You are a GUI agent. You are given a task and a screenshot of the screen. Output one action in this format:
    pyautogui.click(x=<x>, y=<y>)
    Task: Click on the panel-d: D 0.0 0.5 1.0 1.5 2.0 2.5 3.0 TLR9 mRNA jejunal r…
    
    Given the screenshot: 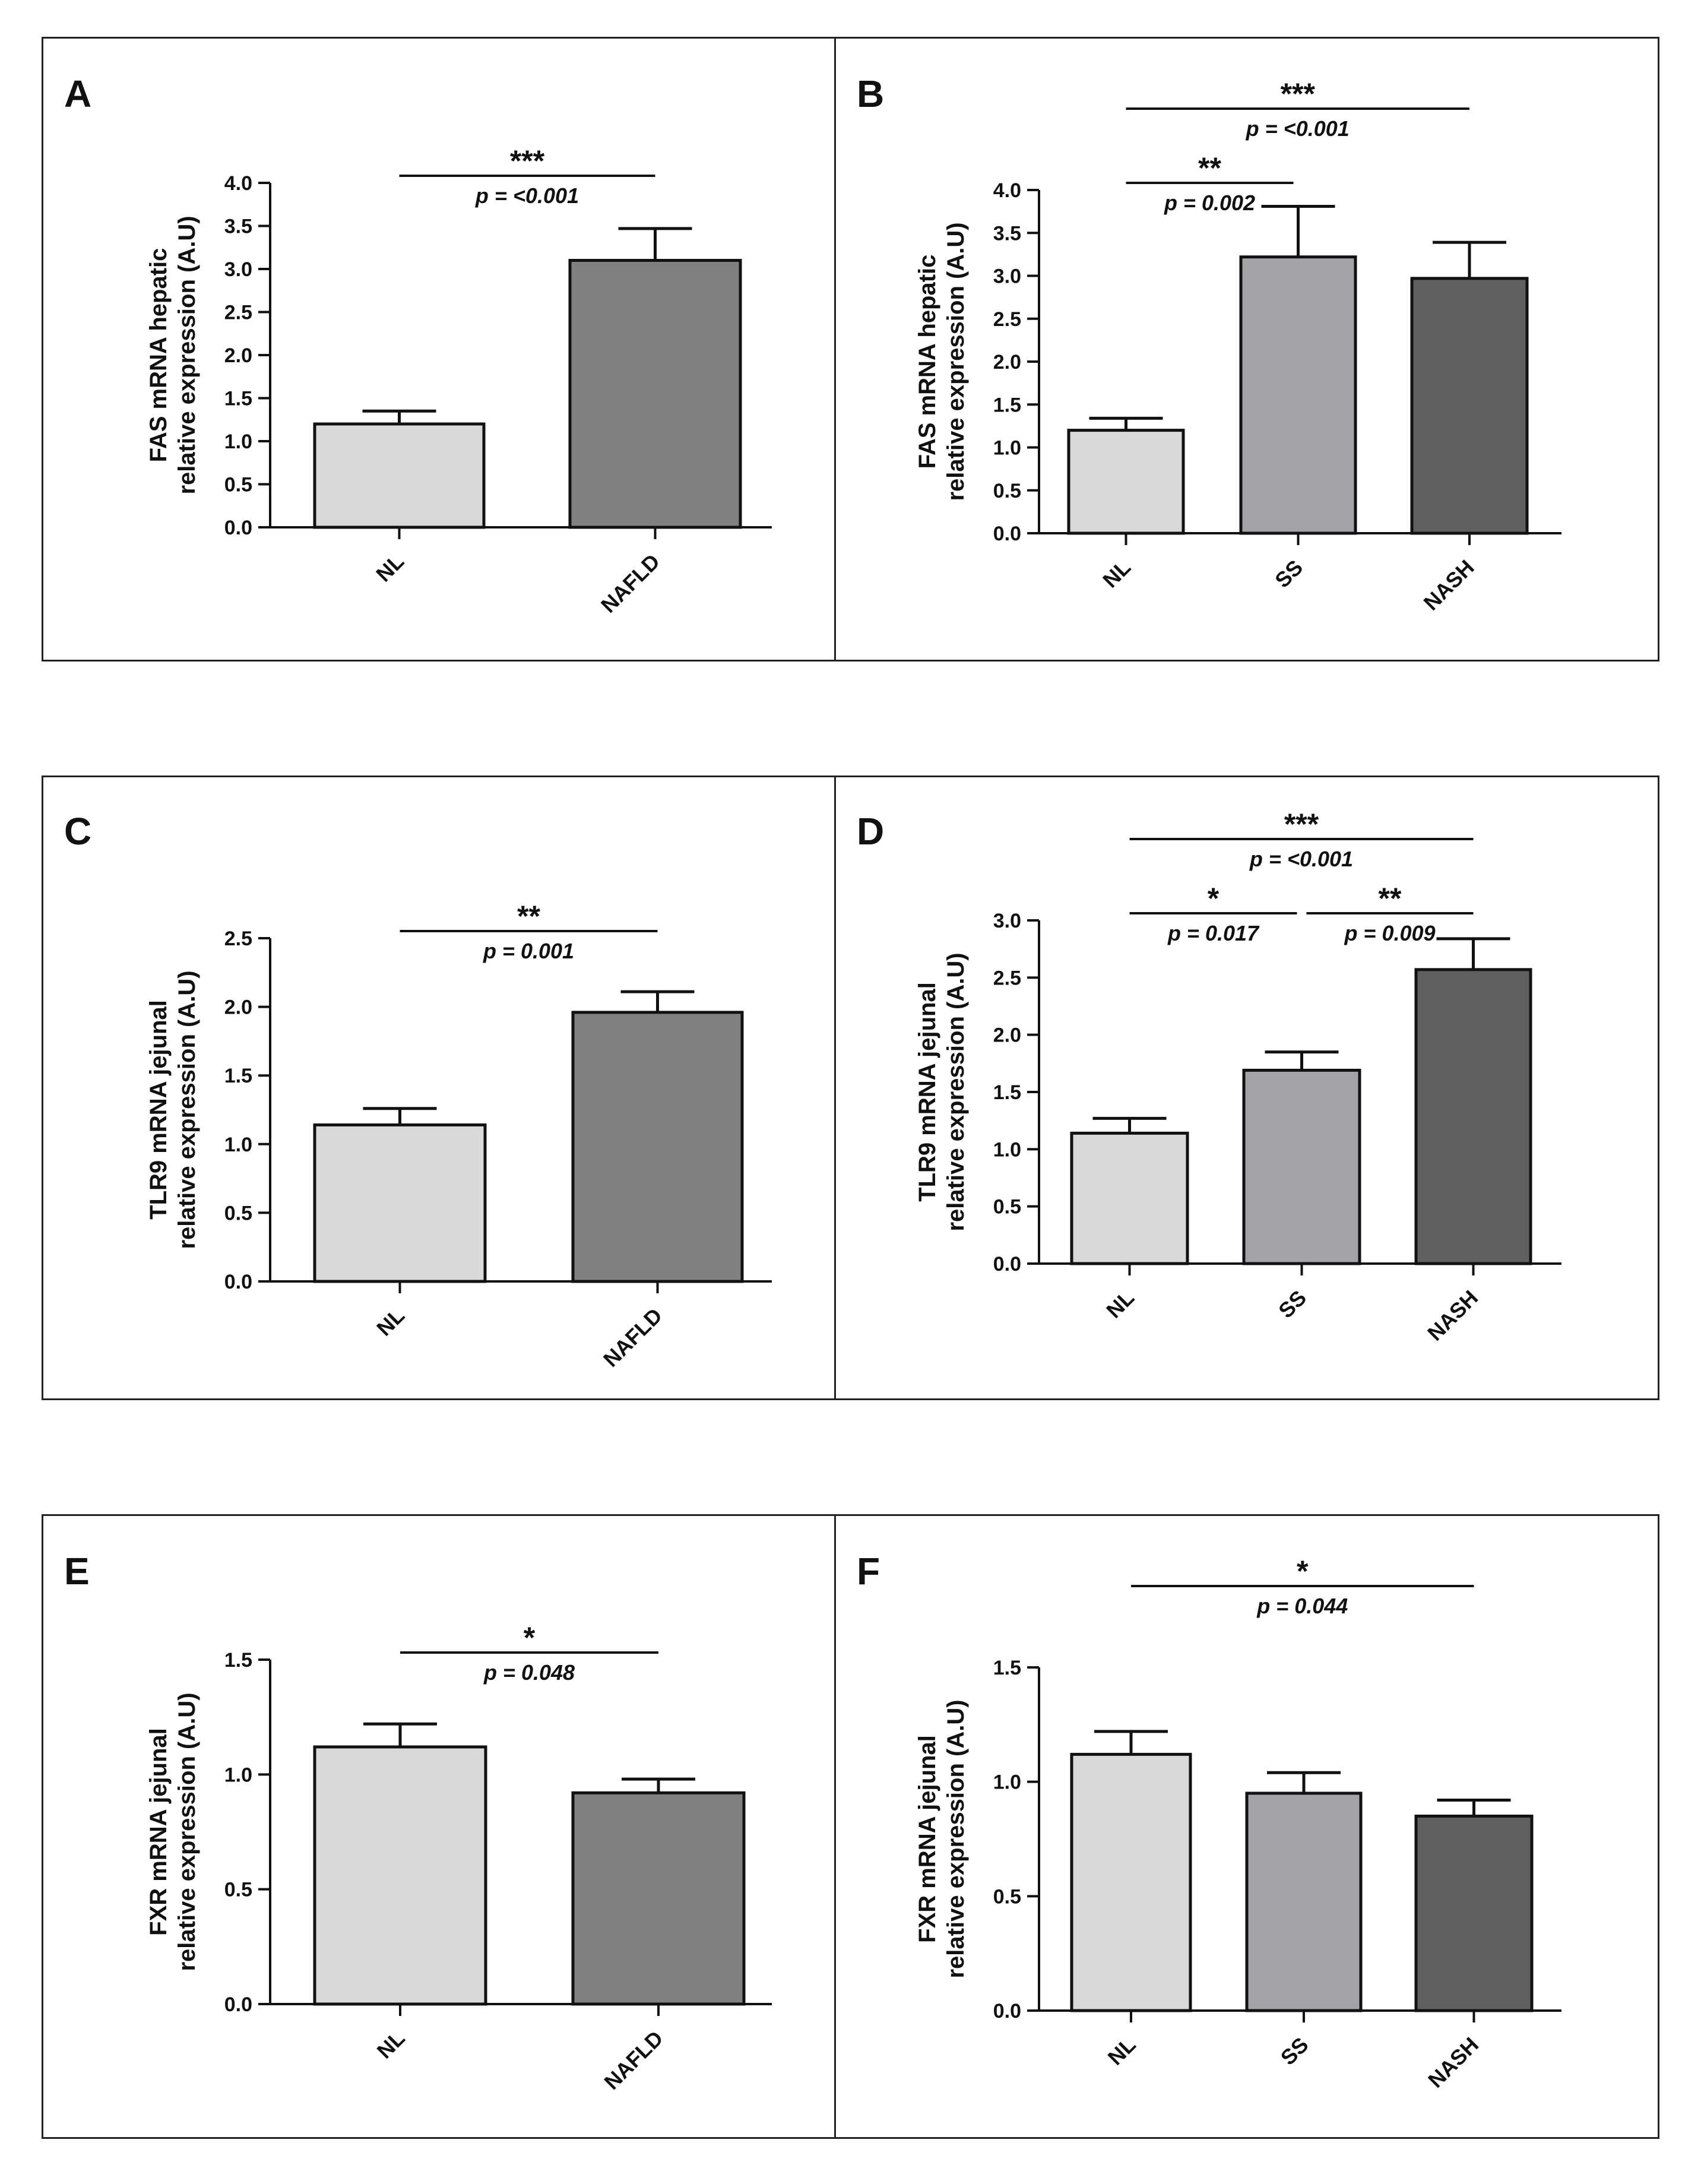 What is the action you would take?
    pyautogui.click(x=1209, y=1077)
    